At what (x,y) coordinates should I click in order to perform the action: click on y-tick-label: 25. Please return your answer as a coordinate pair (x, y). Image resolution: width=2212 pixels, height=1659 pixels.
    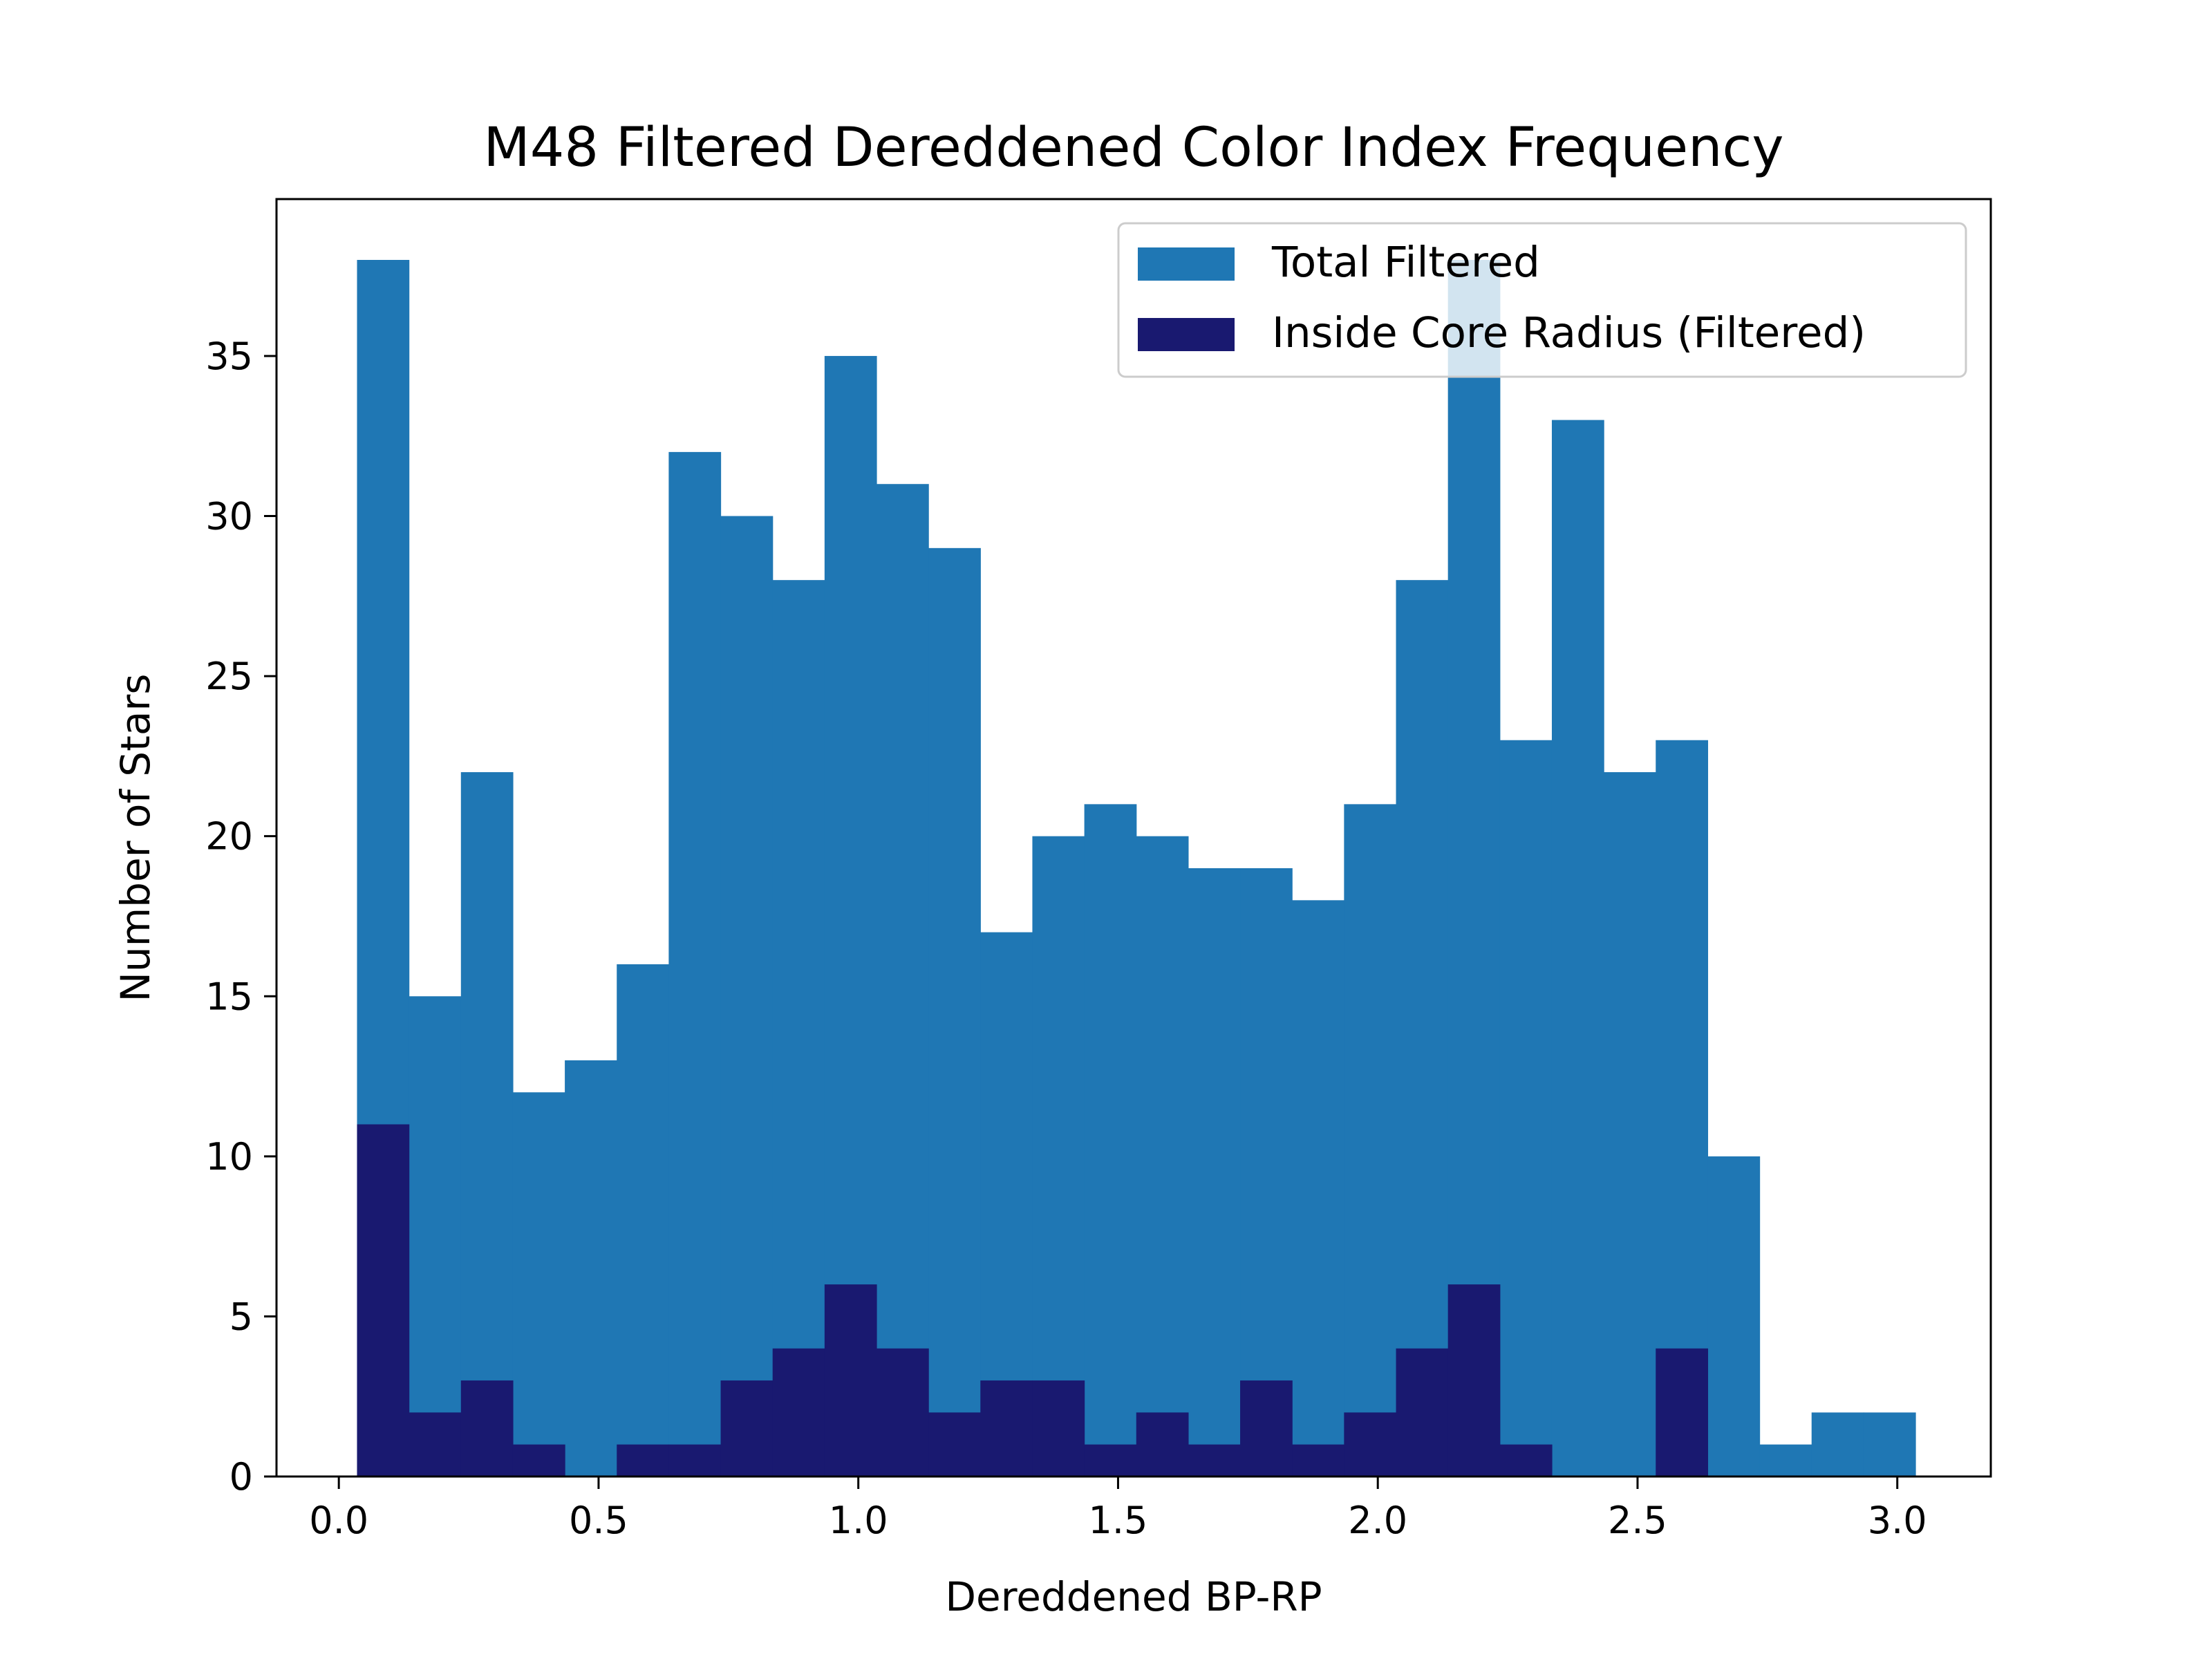
    Looking at the image, I should click on (229, 677).